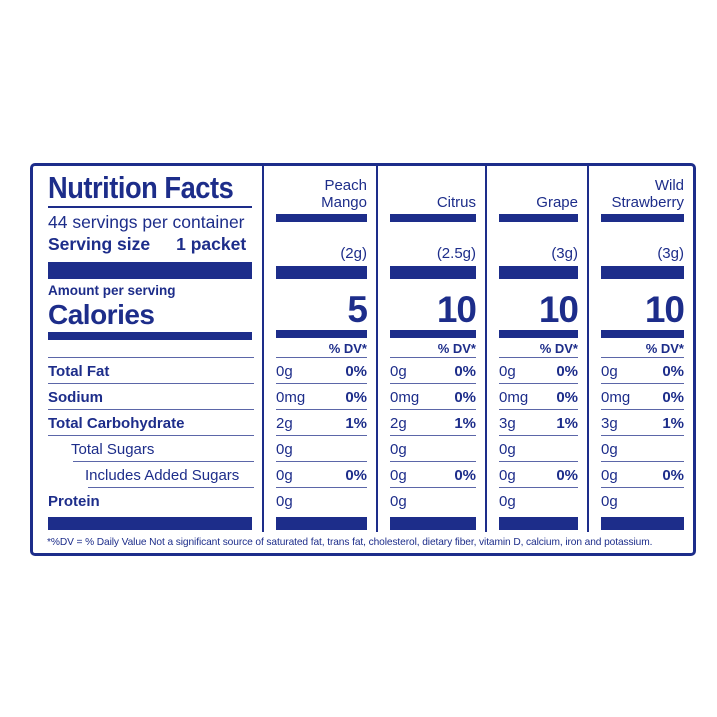  I want to click on title-rule, so click(150, 207).